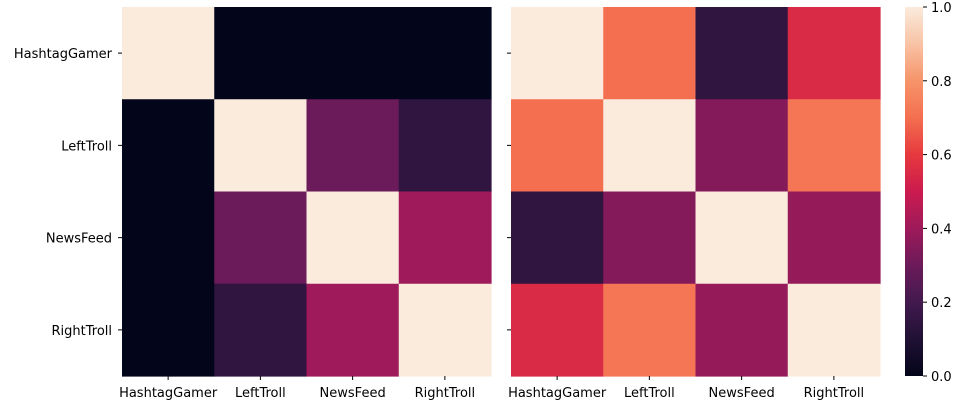 The width and height of the screenshot is (970, 410). What do you see at coordinates (941, 377) in the screenshot?
I see `colorbar-tick-label: 0.0` at bounding box center [941, 377].